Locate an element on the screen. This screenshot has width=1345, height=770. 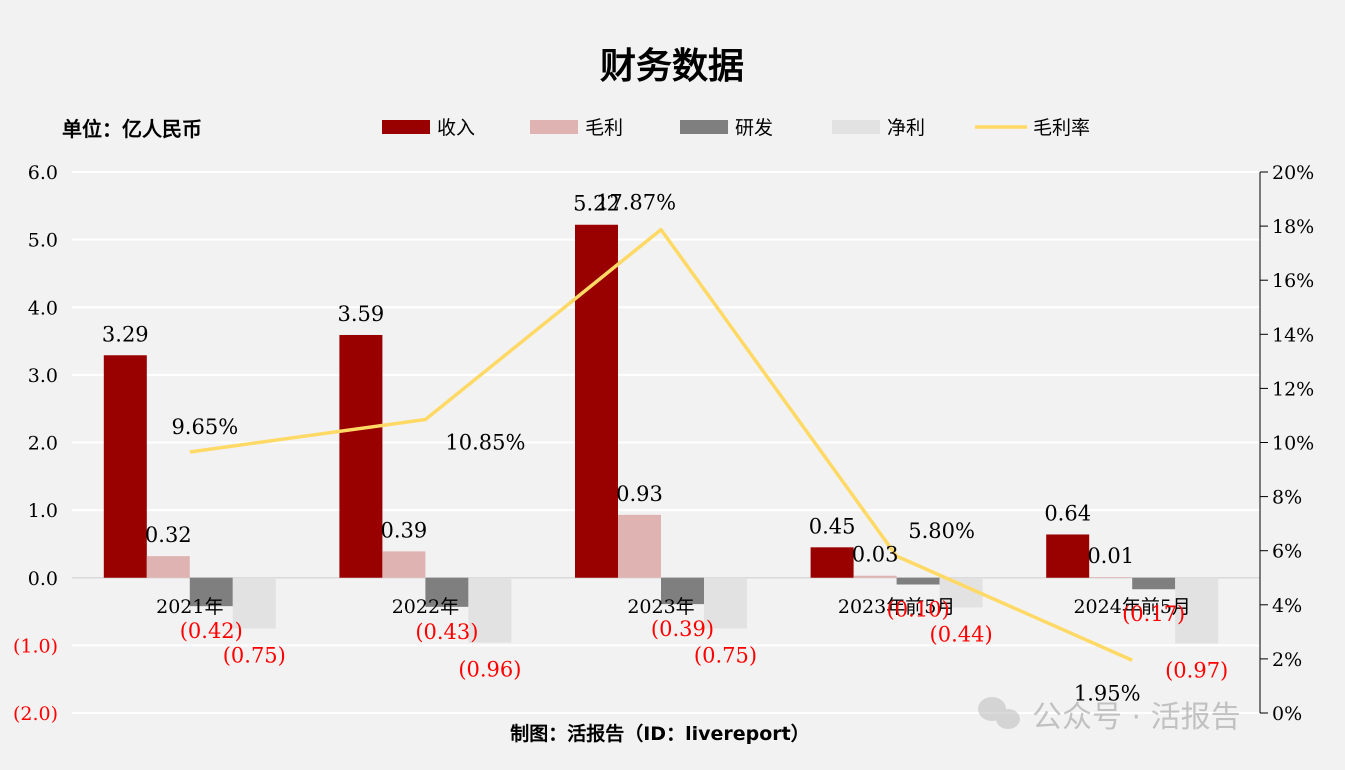
left-tick-label: 2.0 is located at coordinates (43, 444).